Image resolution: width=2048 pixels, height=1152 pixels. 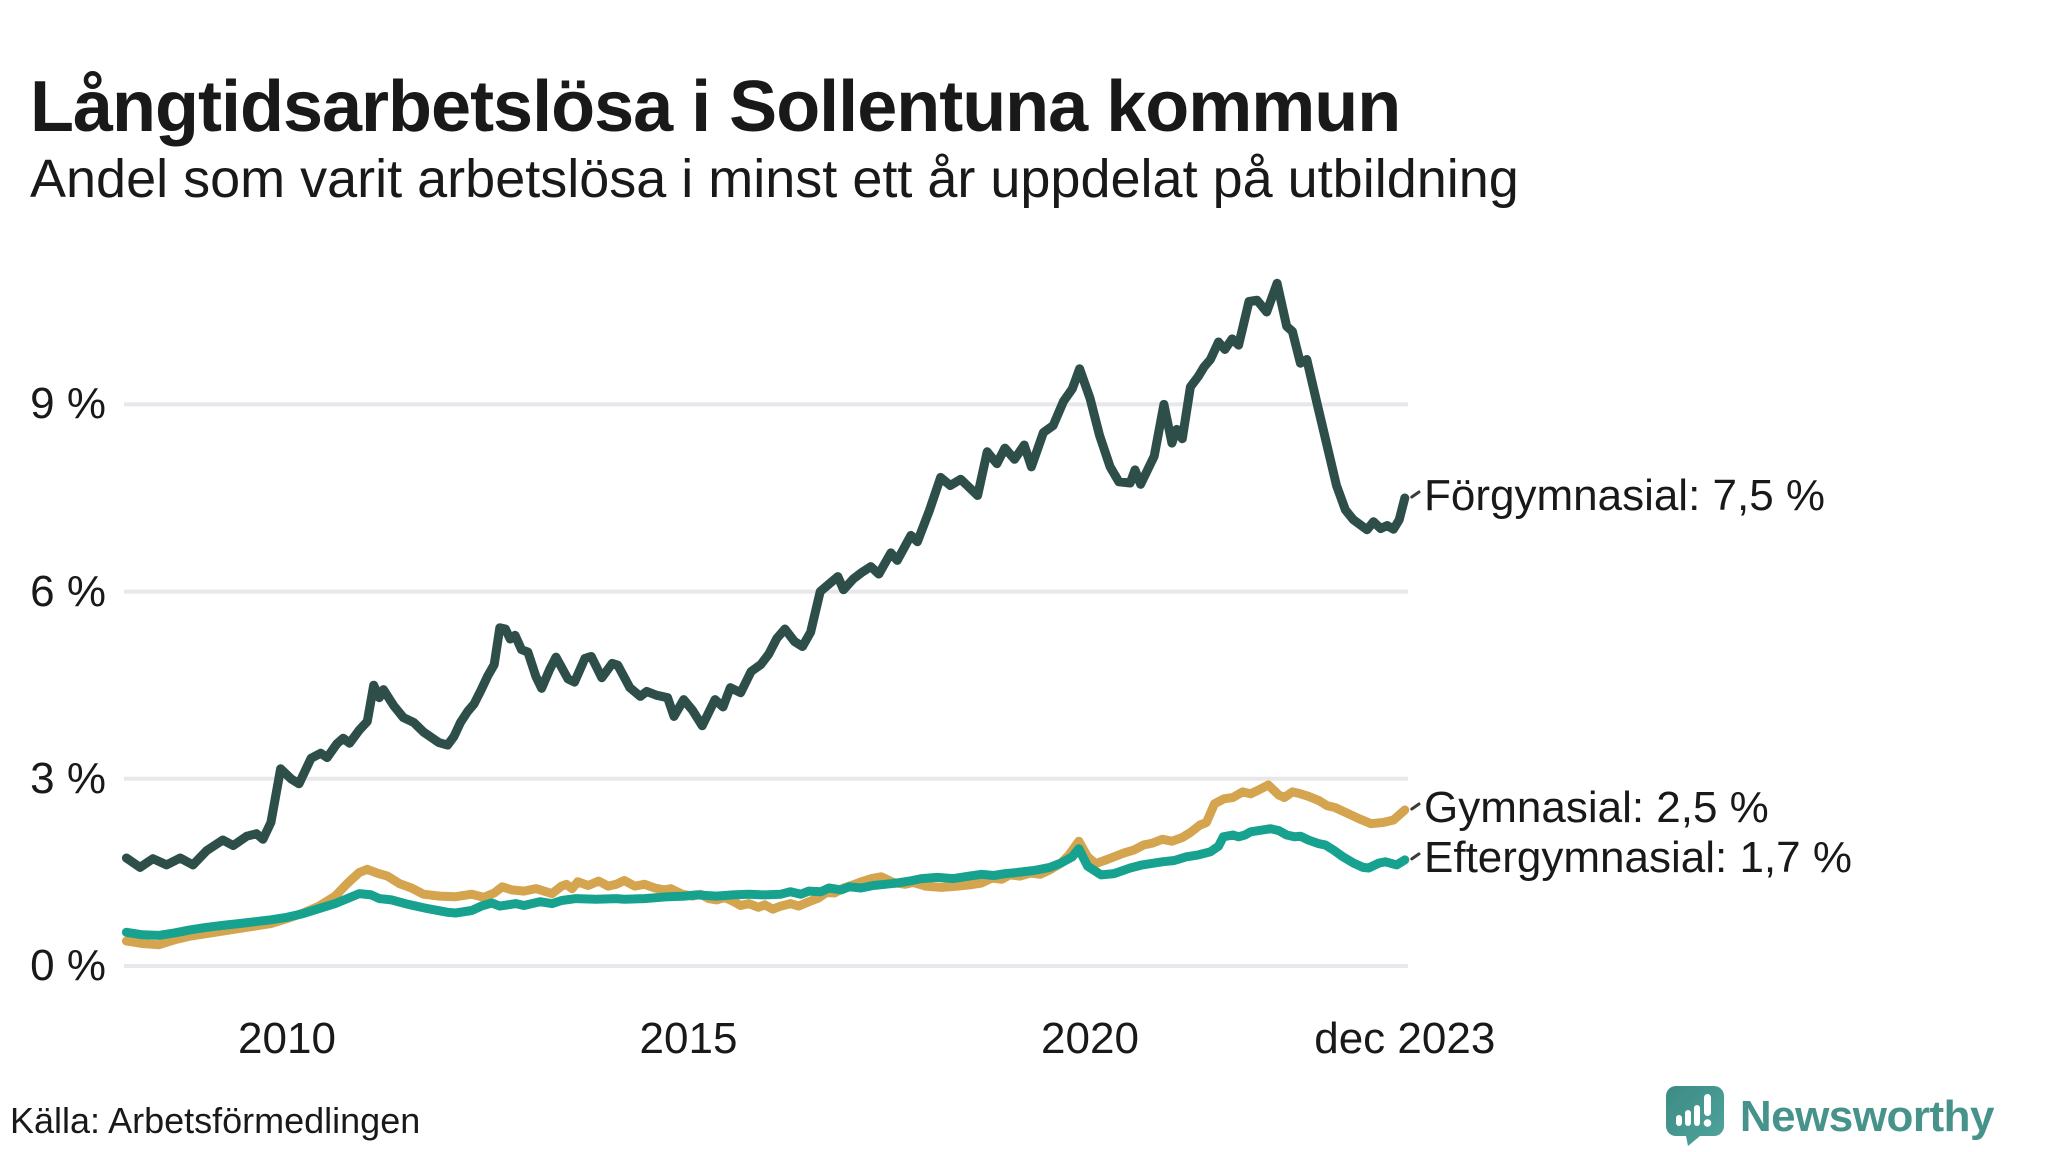 What do you see at coordinates (68, 778) in the screenshot?
I see `y-tick-label: 3 %` at bounding box center [68, 778].